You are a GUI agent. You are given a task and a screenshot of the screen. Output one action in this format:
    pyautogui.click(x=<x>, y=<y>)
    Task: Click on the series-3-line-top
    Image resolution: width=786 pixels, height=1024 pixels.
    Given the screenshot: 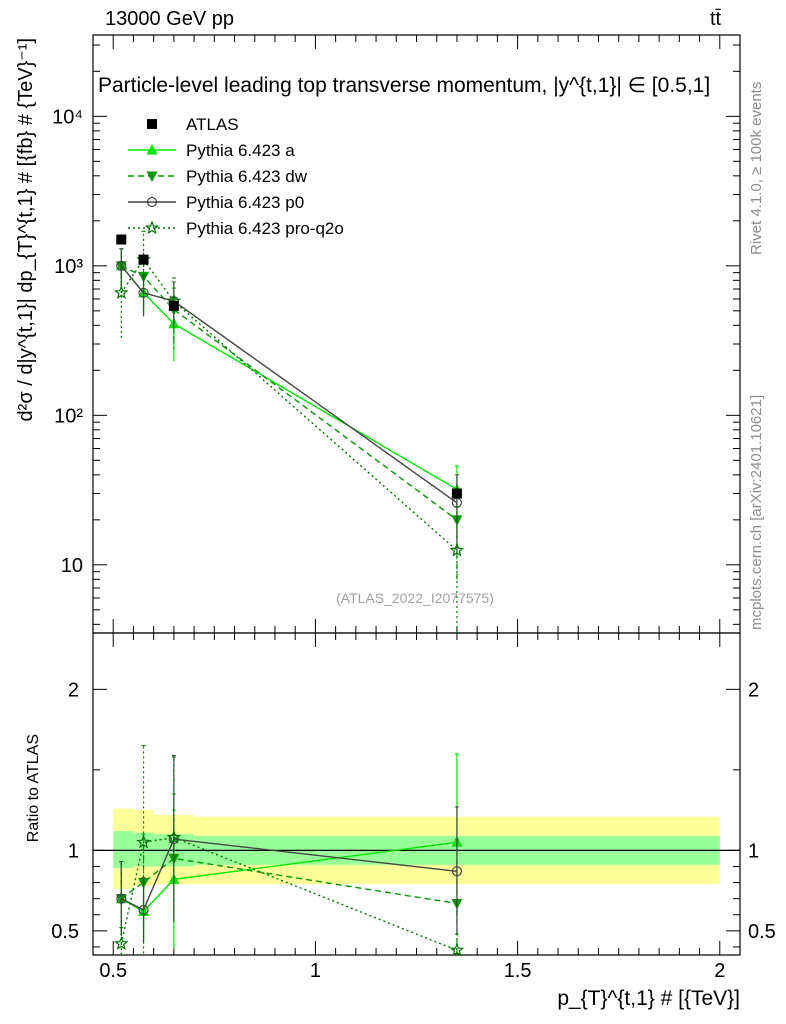 What is the action you would take?
    pyautogui.click(x=289, y=404)
    